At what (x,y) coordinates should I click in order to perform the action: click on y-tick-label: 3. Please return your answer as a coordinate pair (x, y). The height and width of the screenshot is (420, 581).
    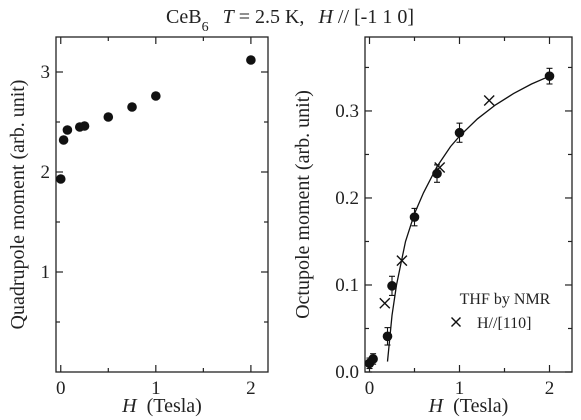
    Looking at the image, I should click on (46, 72).